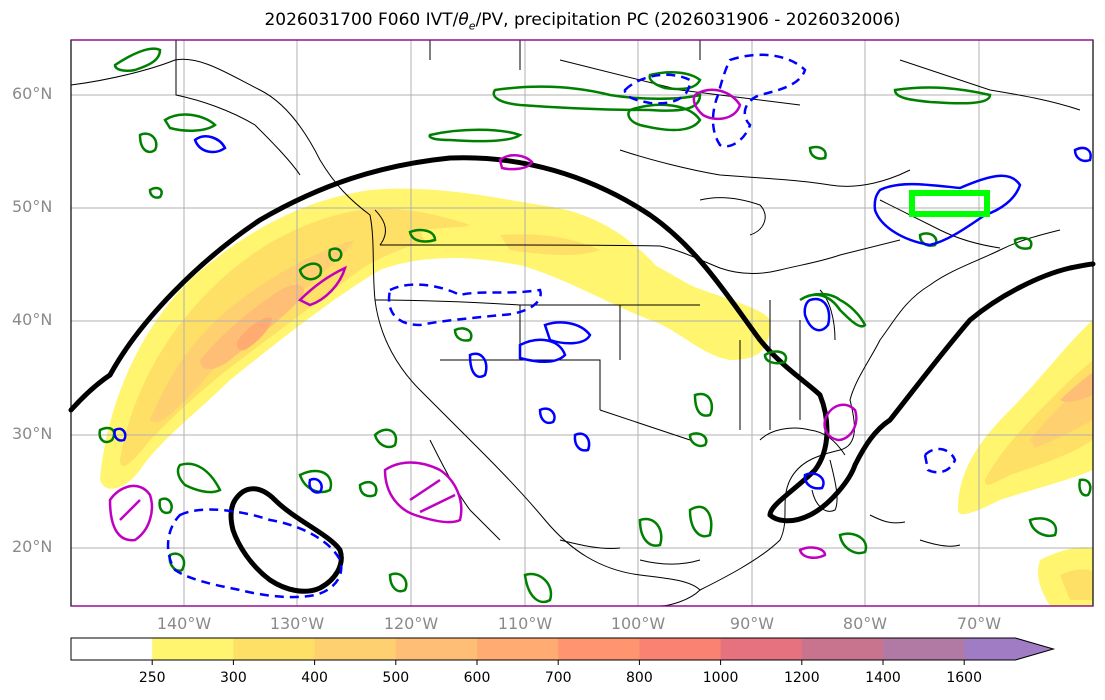 Image resolution: width=1105 pixels, height=700 pixels. What do you see at coordinates (32, 546) in the screenshot?
I see `lat-label-20: 20°N` at bounding box center [32, 546].